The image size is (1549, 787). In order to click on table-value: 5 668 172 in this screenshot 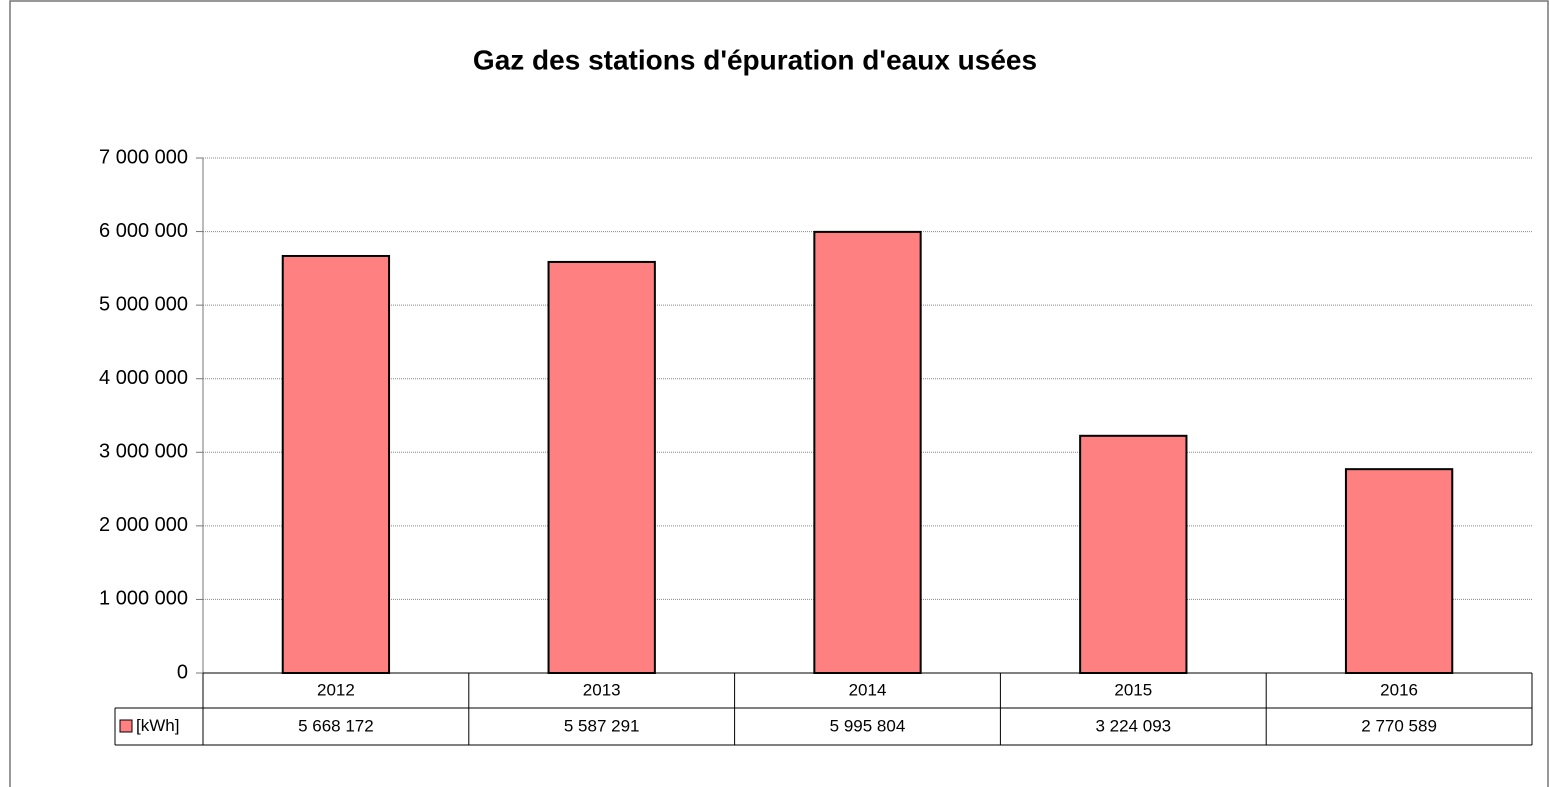, I will do `click(336, 725)`.